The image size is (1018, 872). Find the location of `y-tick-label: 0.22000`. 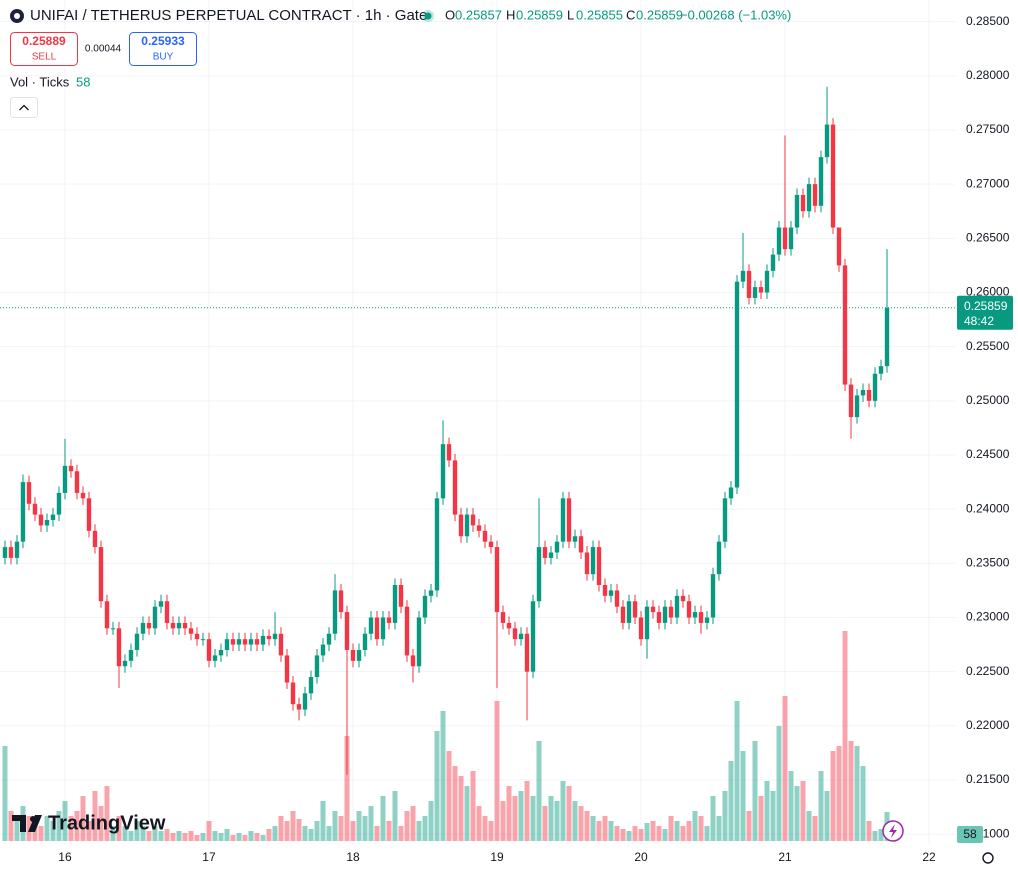

y-tick-label: 0.22000 is located at coordinates (988, 725).